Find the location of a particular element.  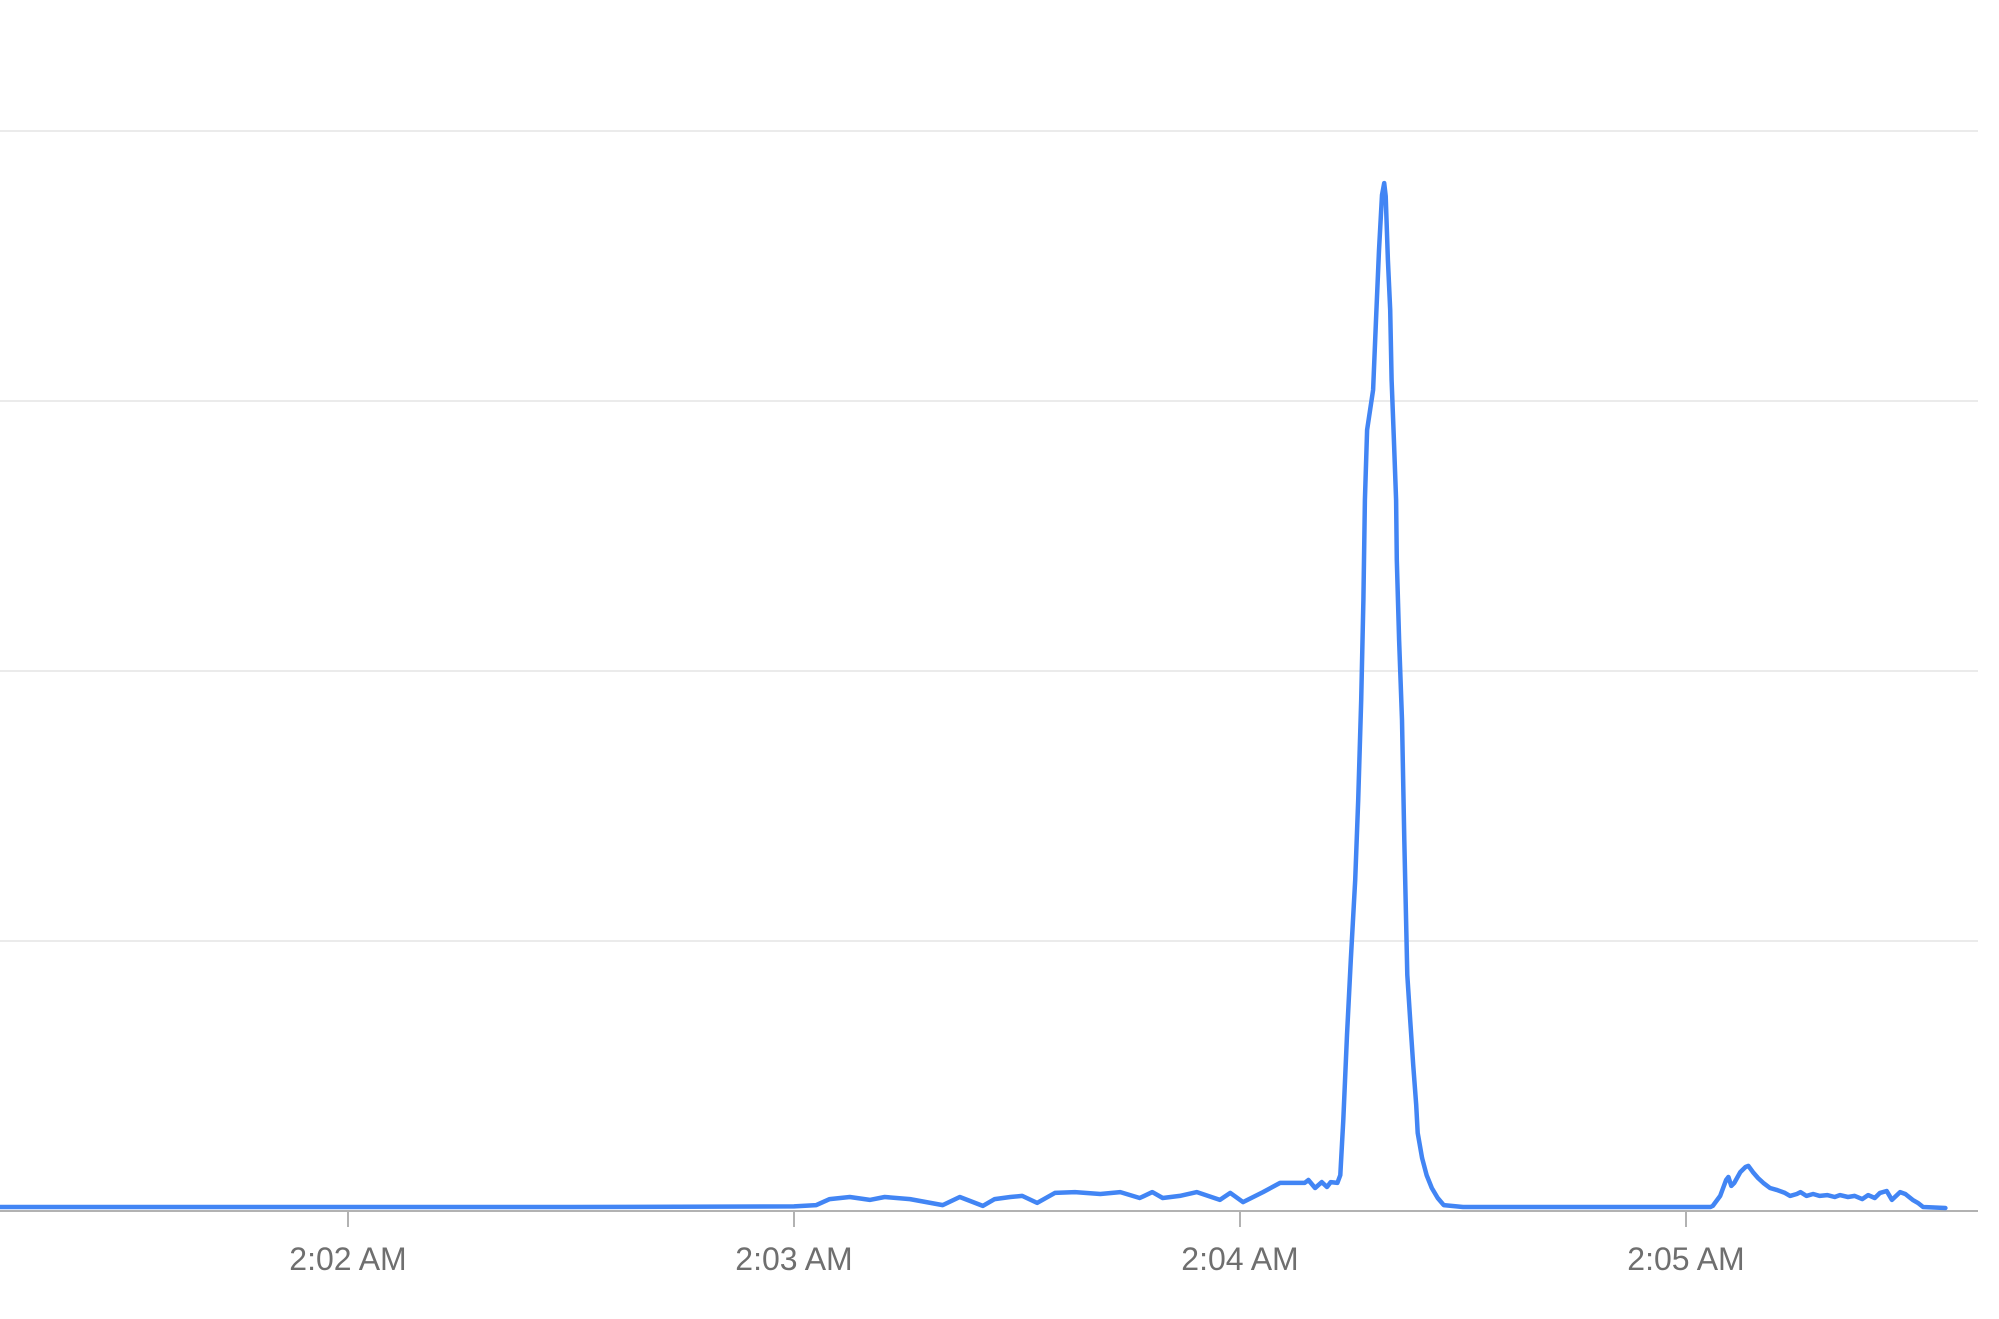

x-axis: 2:02 AM 2:03 AM 2:04 AM 2:05 AM is located at coordinates (989, 1243).